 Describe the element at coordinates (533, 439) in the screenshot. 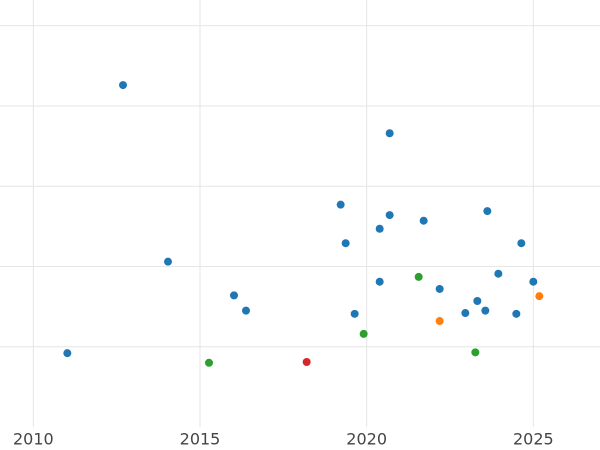

I see `x-tick-label: 2025` at that location.